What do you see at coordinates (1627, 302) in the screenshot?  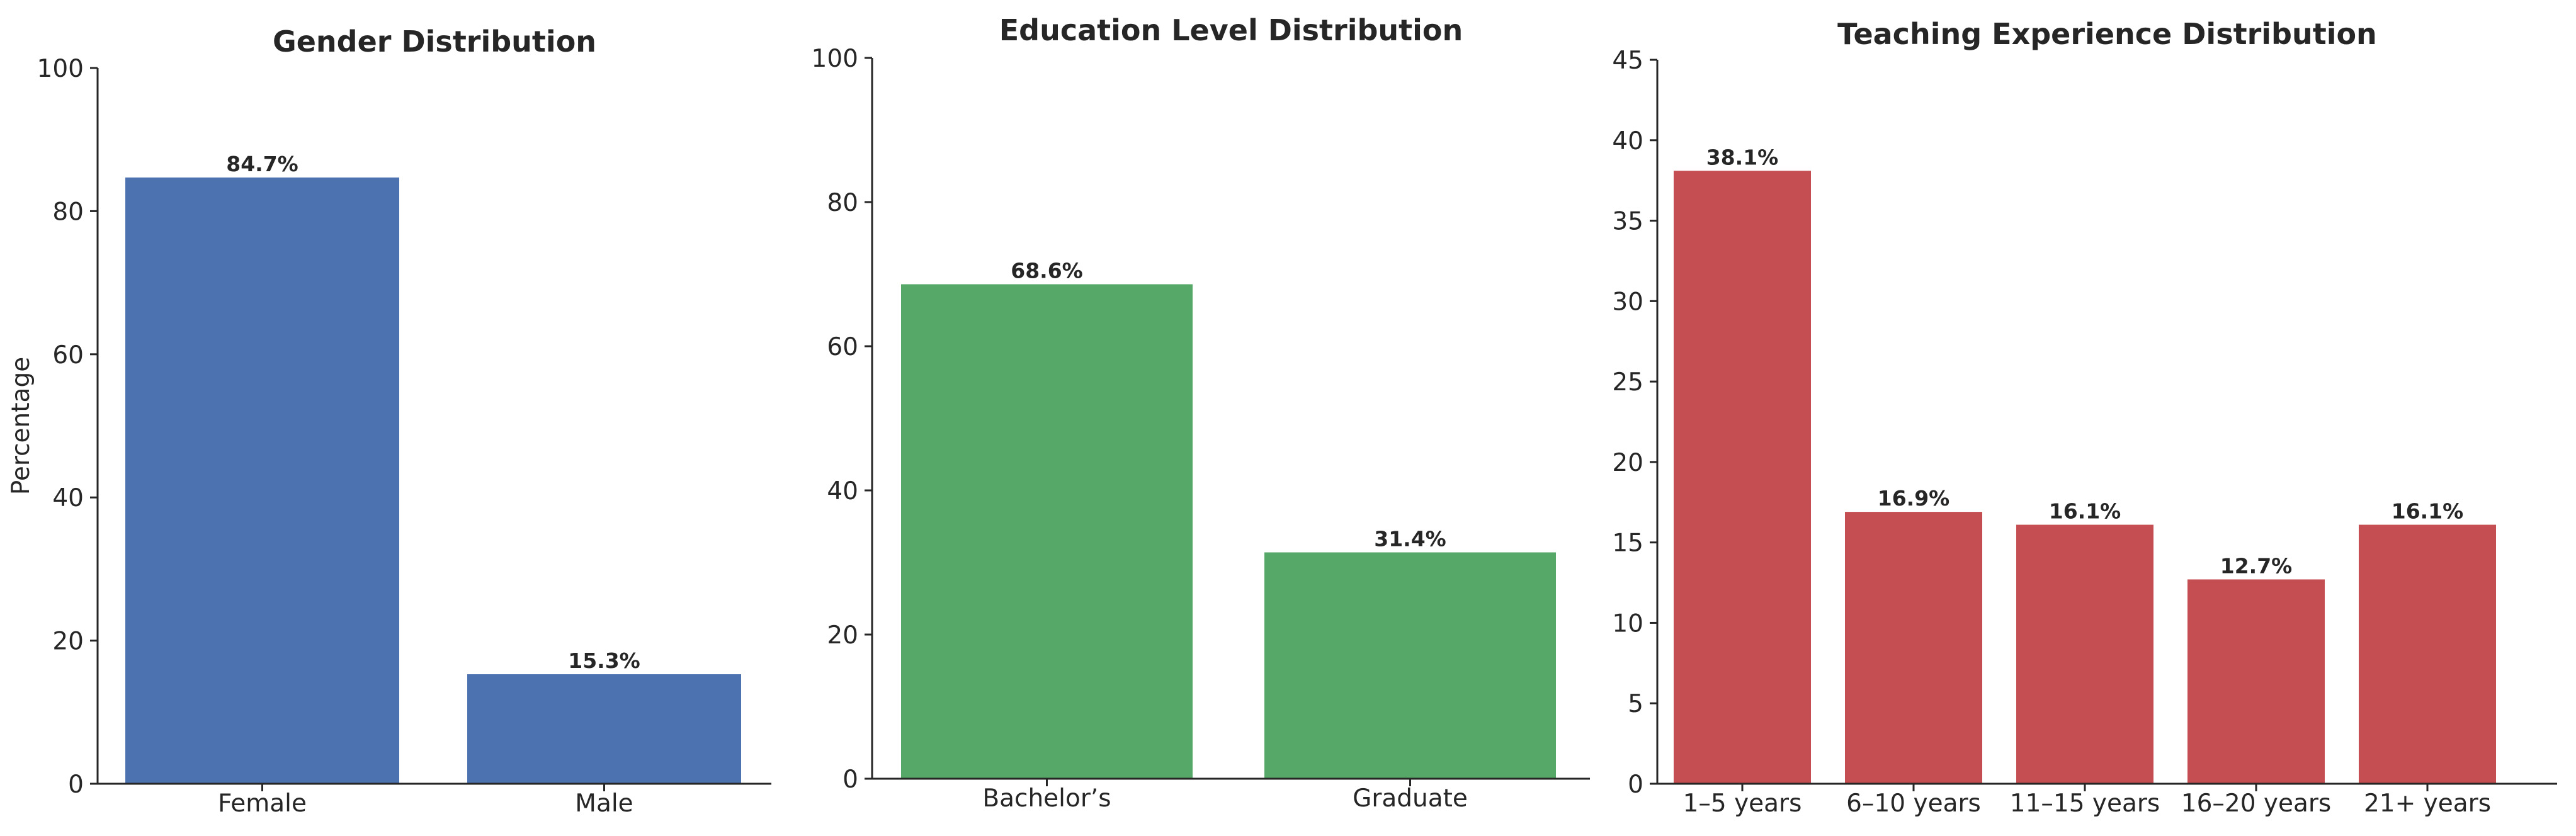 I see `y-tick-label: 30` at bounding box center [1627, 302].